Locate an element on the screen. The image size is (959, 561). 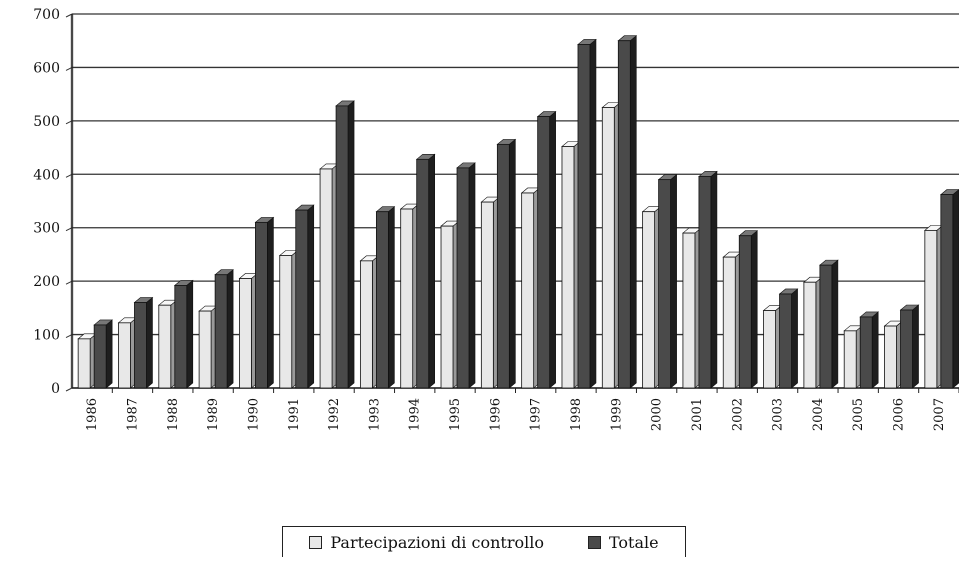
legend-item-series-2: Totale is located at coordinates (623, 542).